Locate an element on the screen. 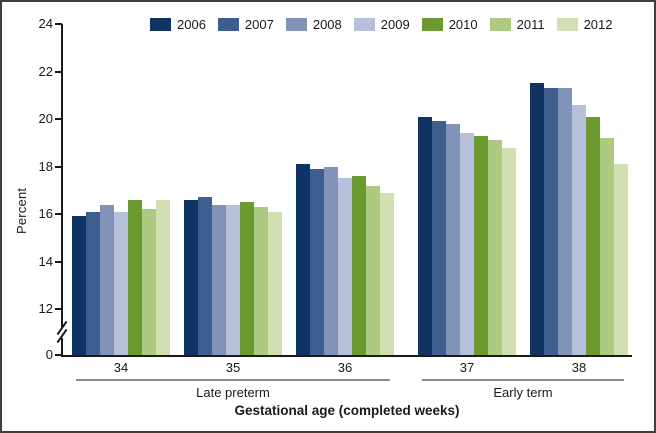 This screenshot has width=656, height=433. legend-item-2010: 2010 is located at coordinates (449, 24).